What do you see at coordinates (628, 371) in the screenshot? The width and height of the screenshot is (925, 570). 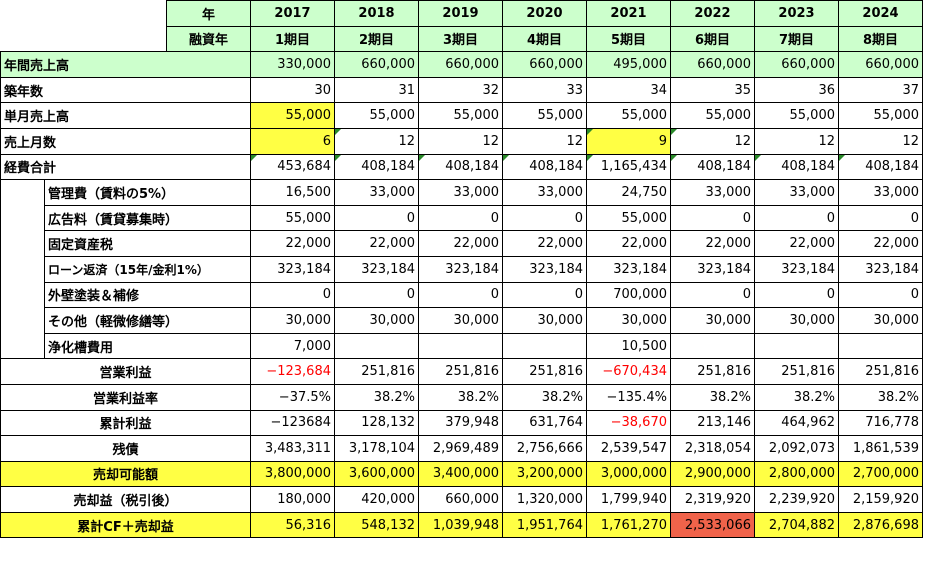 I see `value-cell: −670,434` at bounding box center [628, 371].